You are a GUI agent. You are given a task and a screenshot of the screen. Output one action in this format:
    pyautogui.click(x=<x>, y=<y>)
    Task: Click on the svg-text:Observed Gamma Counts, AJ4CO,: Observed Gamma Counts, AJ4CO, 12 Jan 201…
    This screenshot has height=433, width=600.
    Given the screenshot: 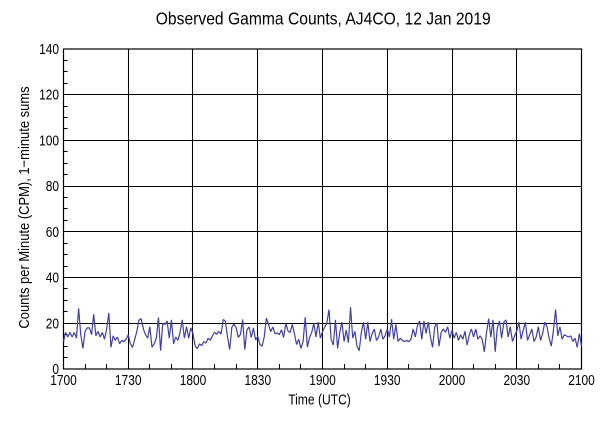 What is the action you would take?
    pyautogui.click(x=323, y=18)
    